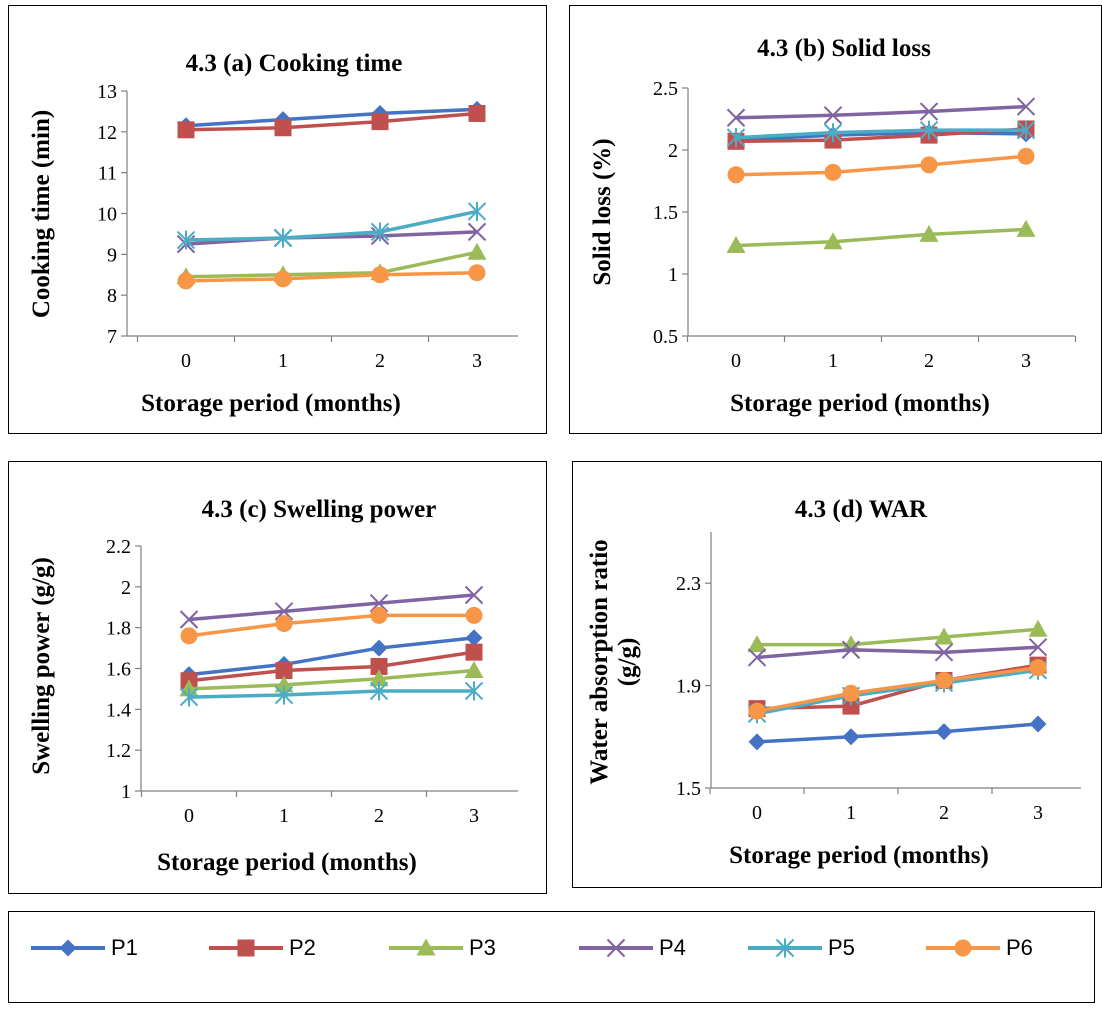 This screenshot has width=1102, height=1011. What do you see at coordinates (107, 92) in the screenshot?
I see `y-tick-label: 13` at bounding box center [107, 92].